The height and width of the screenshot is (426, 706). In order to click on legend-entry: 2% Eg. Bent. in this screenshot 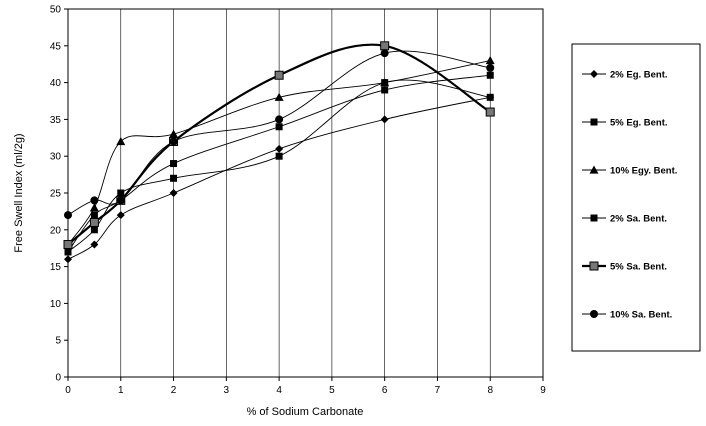, I will do `click(625, 75)`.